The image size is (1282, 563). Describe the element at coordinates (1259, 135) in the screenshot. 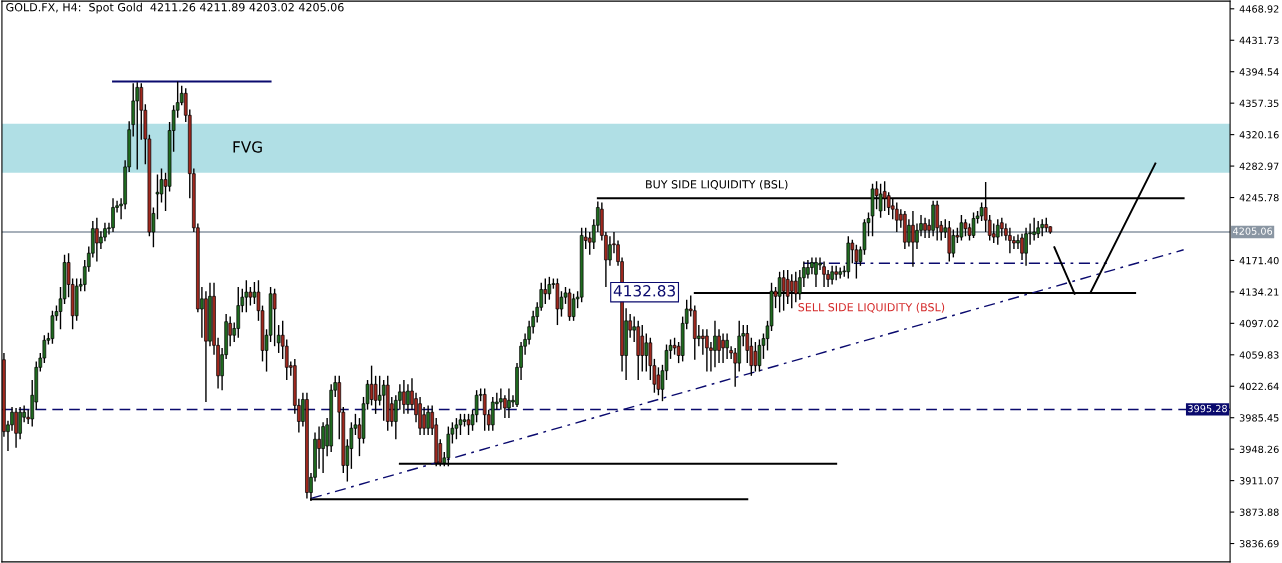

I see `y-tick-label: 4320.16` at that location.